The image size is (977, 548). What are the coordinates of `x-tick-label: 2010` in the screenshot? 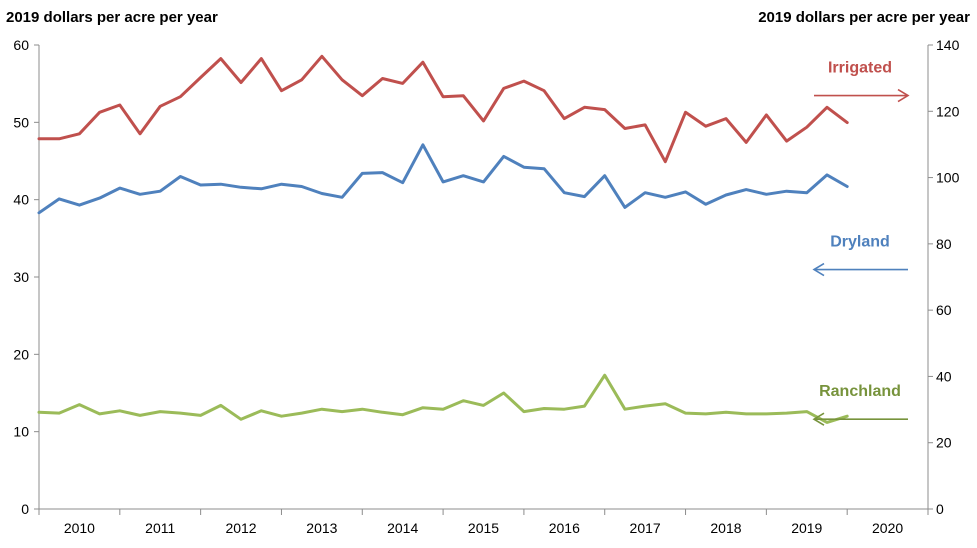 It's located at (79, 528).